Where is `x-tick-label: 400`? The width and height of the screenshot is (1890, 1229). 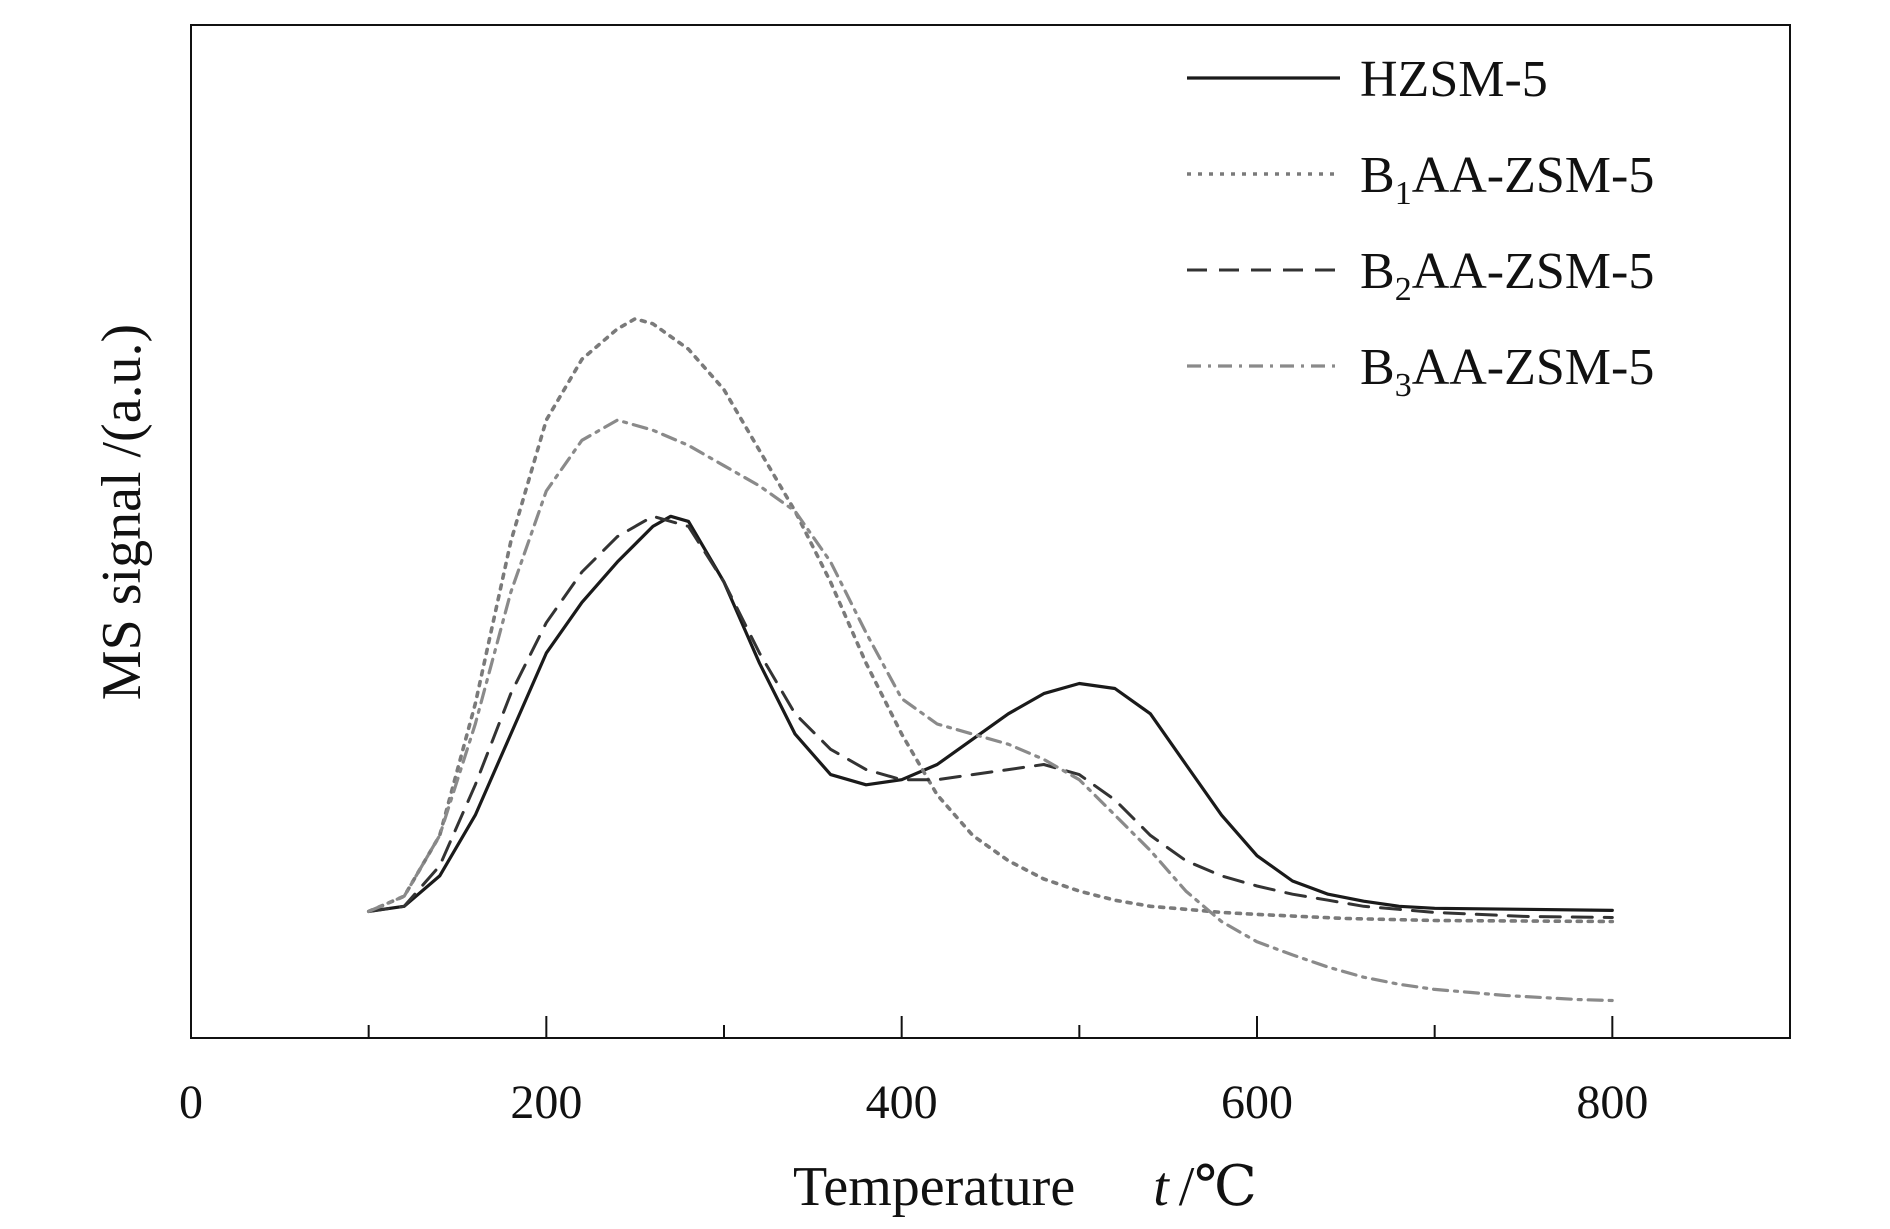 x-tick-label: 400 is located at coordinates (902, 1102).